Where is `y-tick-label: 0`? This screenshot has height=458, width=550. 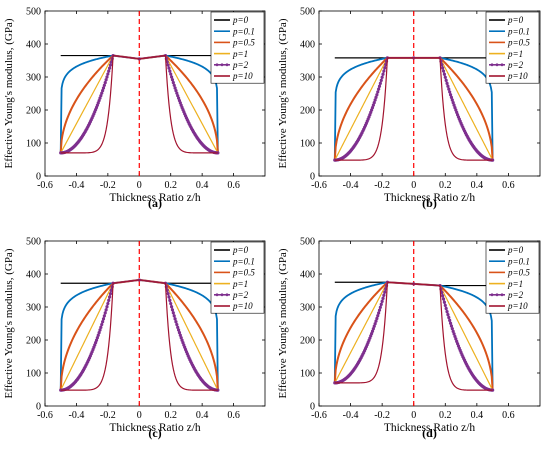
y-tick-label: 0 is located at coordinates (312, 407).